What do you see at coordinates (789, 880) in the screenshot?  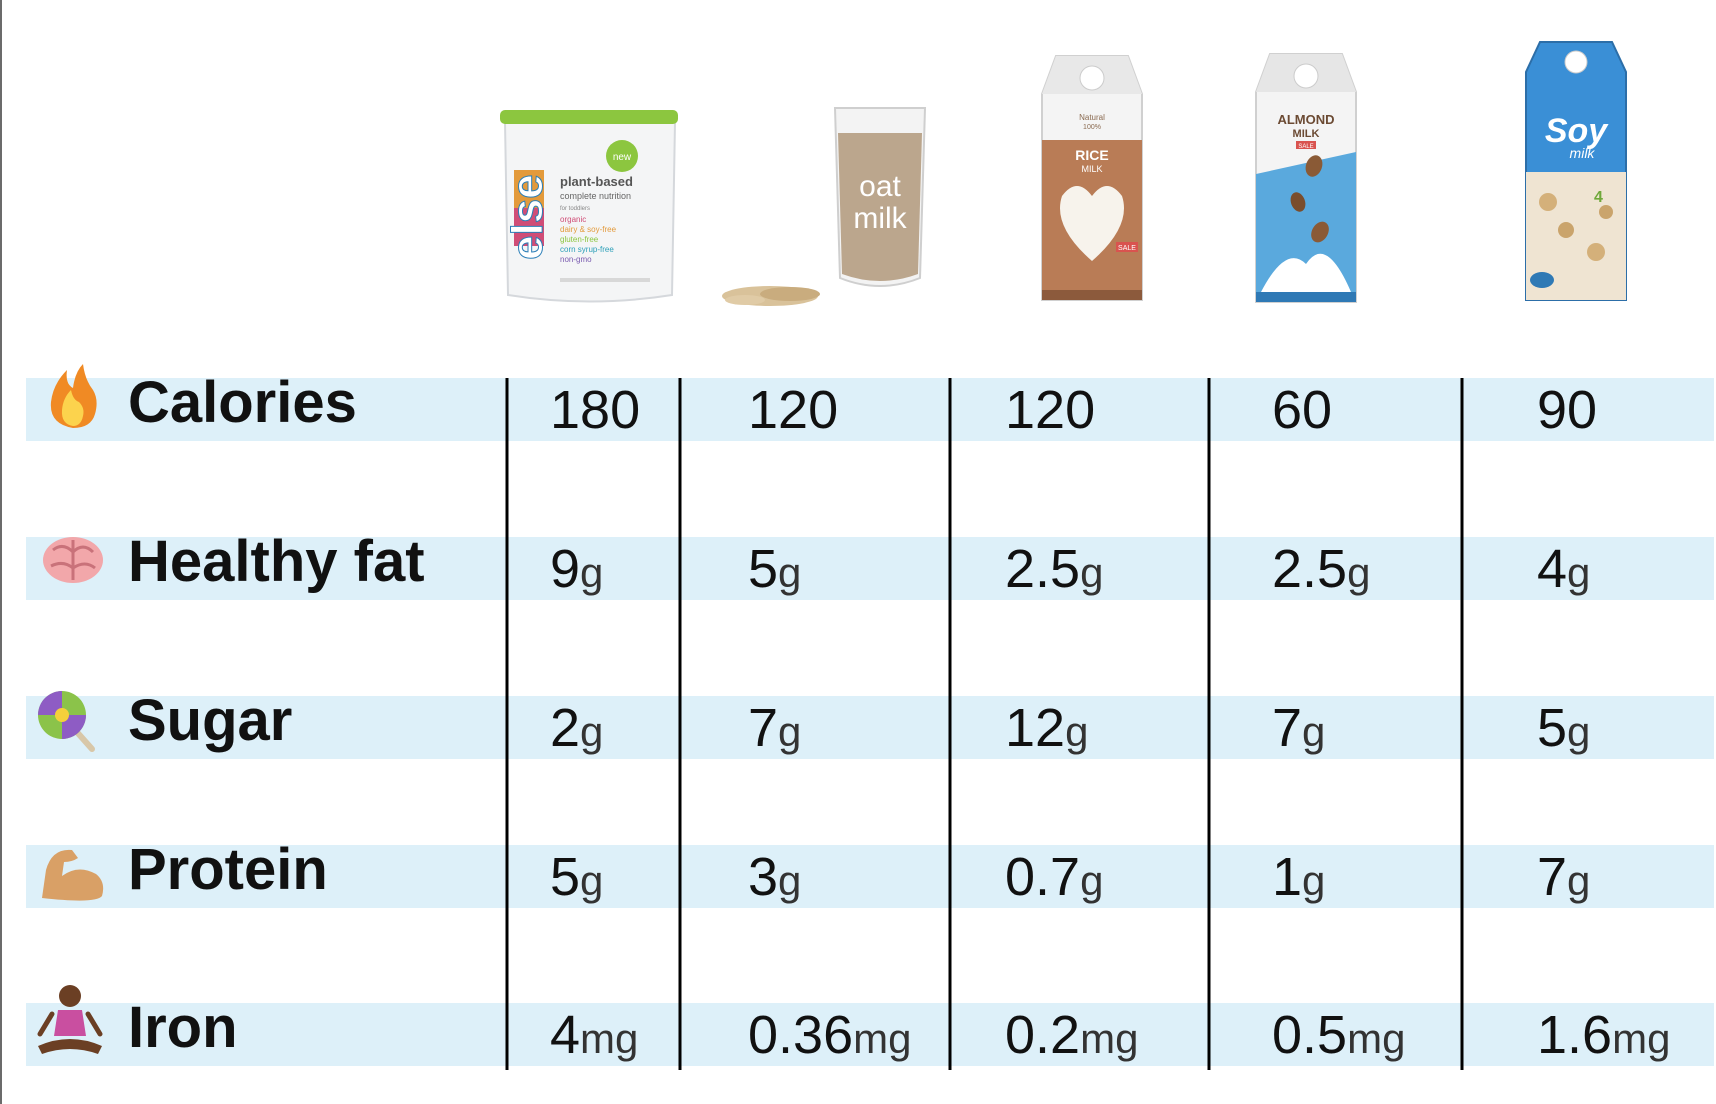 I see `cell-unit-3-1: g` at bounding box center [789, 880].